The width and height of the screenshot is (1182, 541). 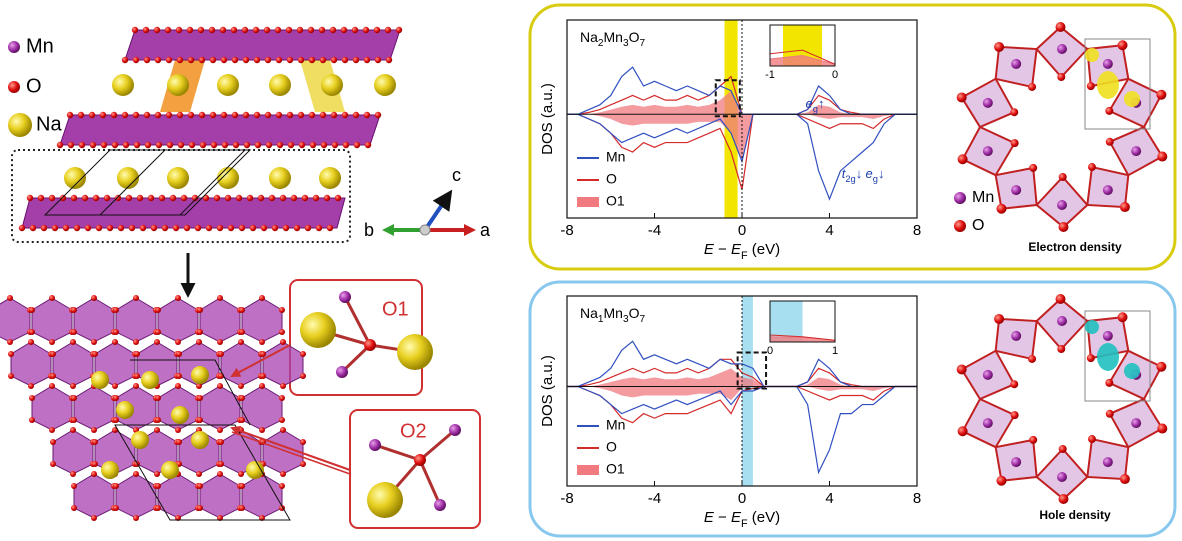 I want to click on x-axis-label-part: −, so click(x=722, y=517).